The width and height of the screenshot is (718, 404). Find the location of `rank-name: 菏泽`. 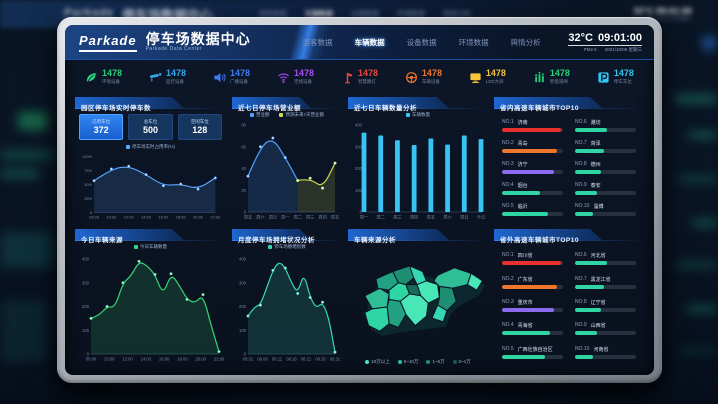

rank-name: 菏泽 is located at coordinates (595, 144).